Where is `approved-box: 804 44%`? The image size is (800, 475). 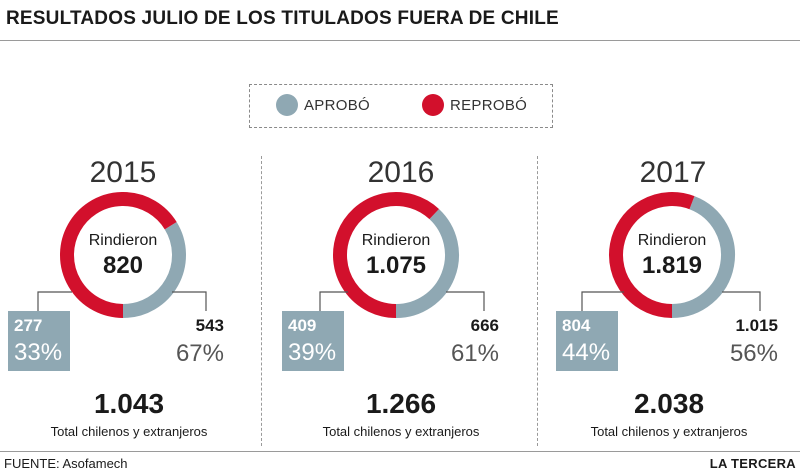
approved-box: 804 44% is located at coordinates (587, 341).